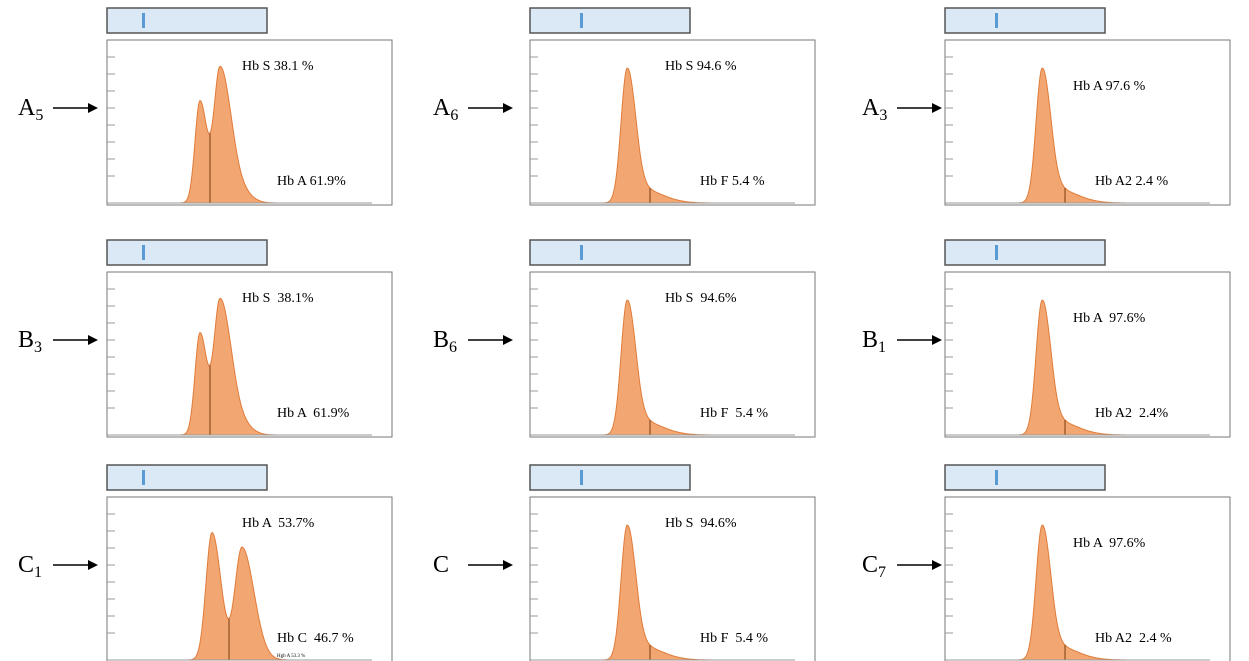  I want to click on sample-label: C, so click(441, 565).